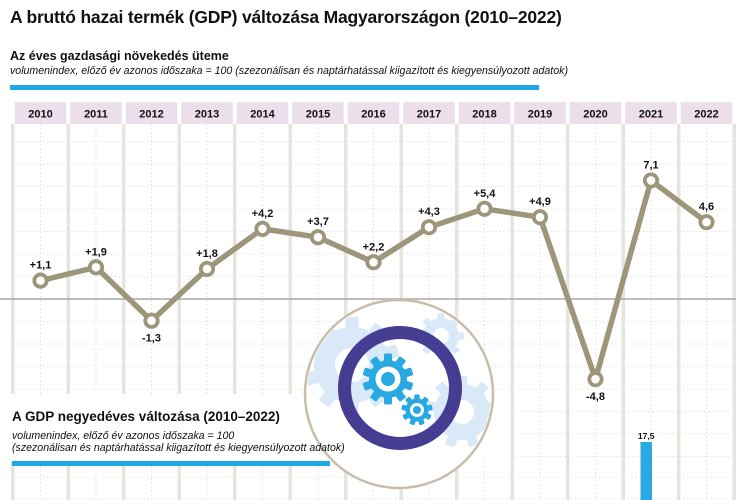 The width and height of the screenshot is (750, 500). Describe the element at coordinates (650, 165) in the screenshot. I see `data-point-label: 7,1` at that location.